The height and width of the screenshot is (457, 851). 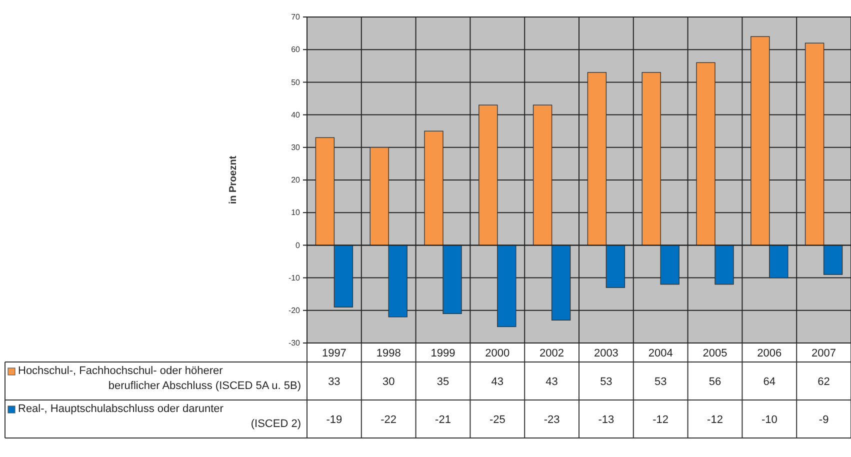 I want to click on data-label: 30, so click(x=388, y=382).